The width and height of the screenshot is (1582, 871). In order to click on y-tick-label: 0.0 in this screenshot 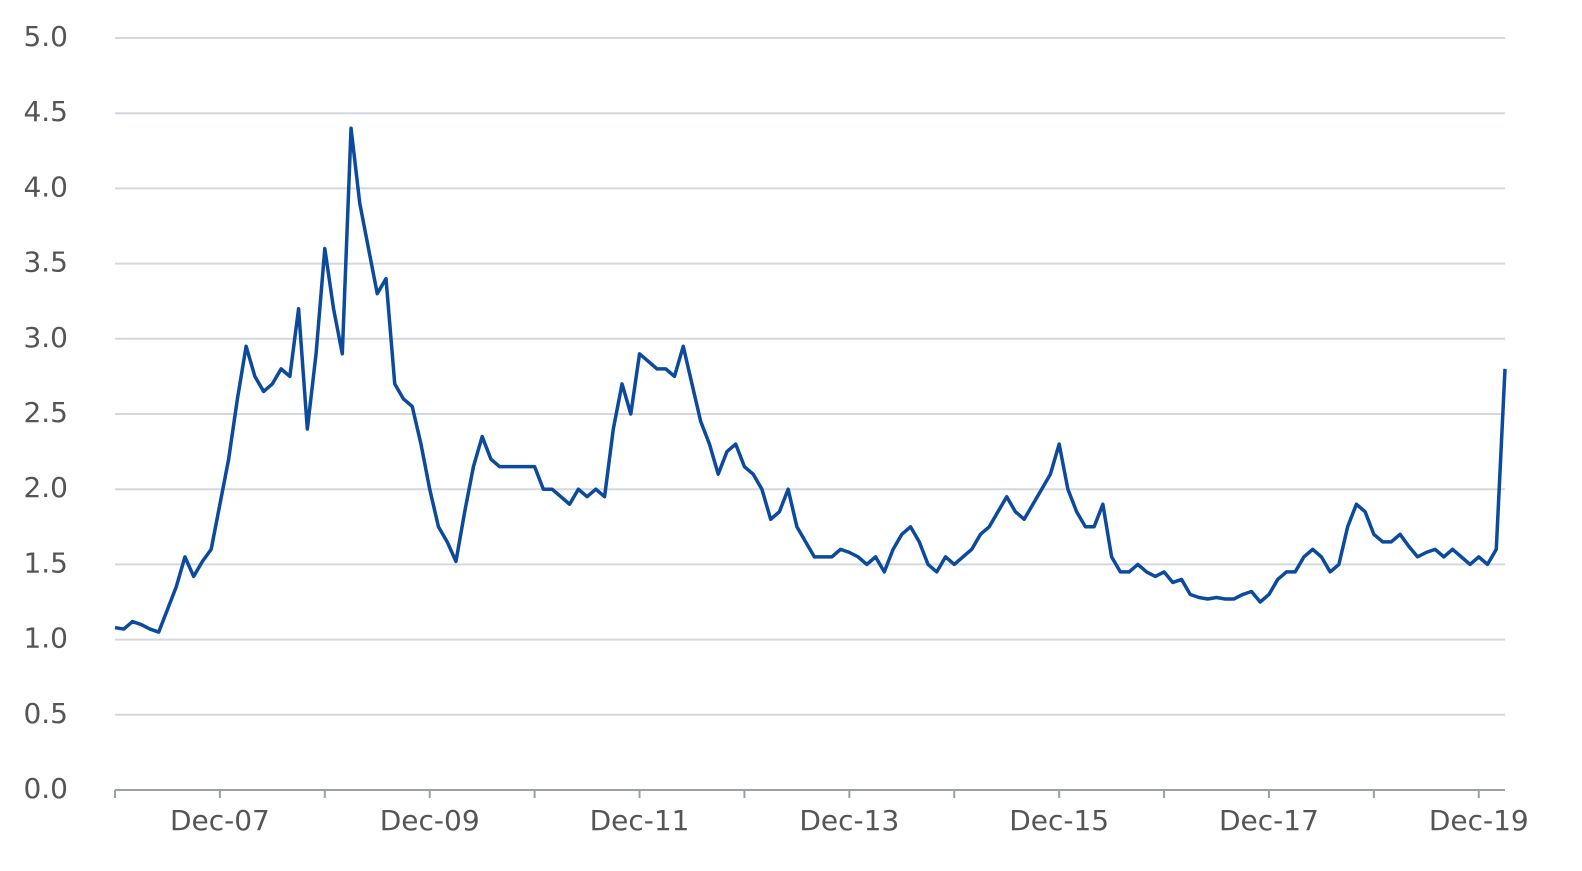, I will do `click(45, 788)`.